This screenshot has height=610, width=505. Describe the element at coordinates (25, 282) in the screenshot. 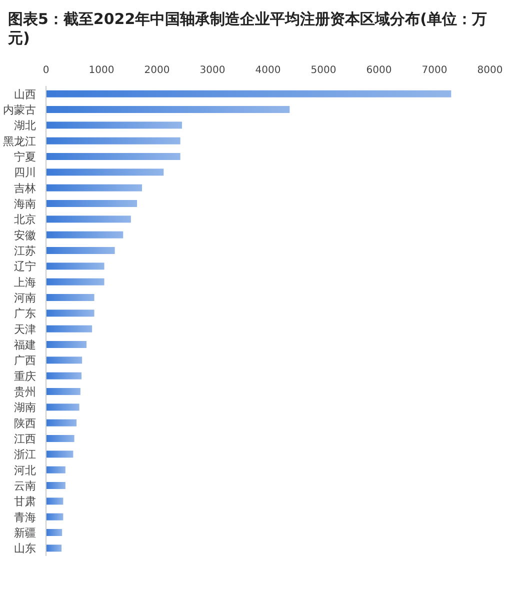

I see `y-tick-label: 上海` at that location.